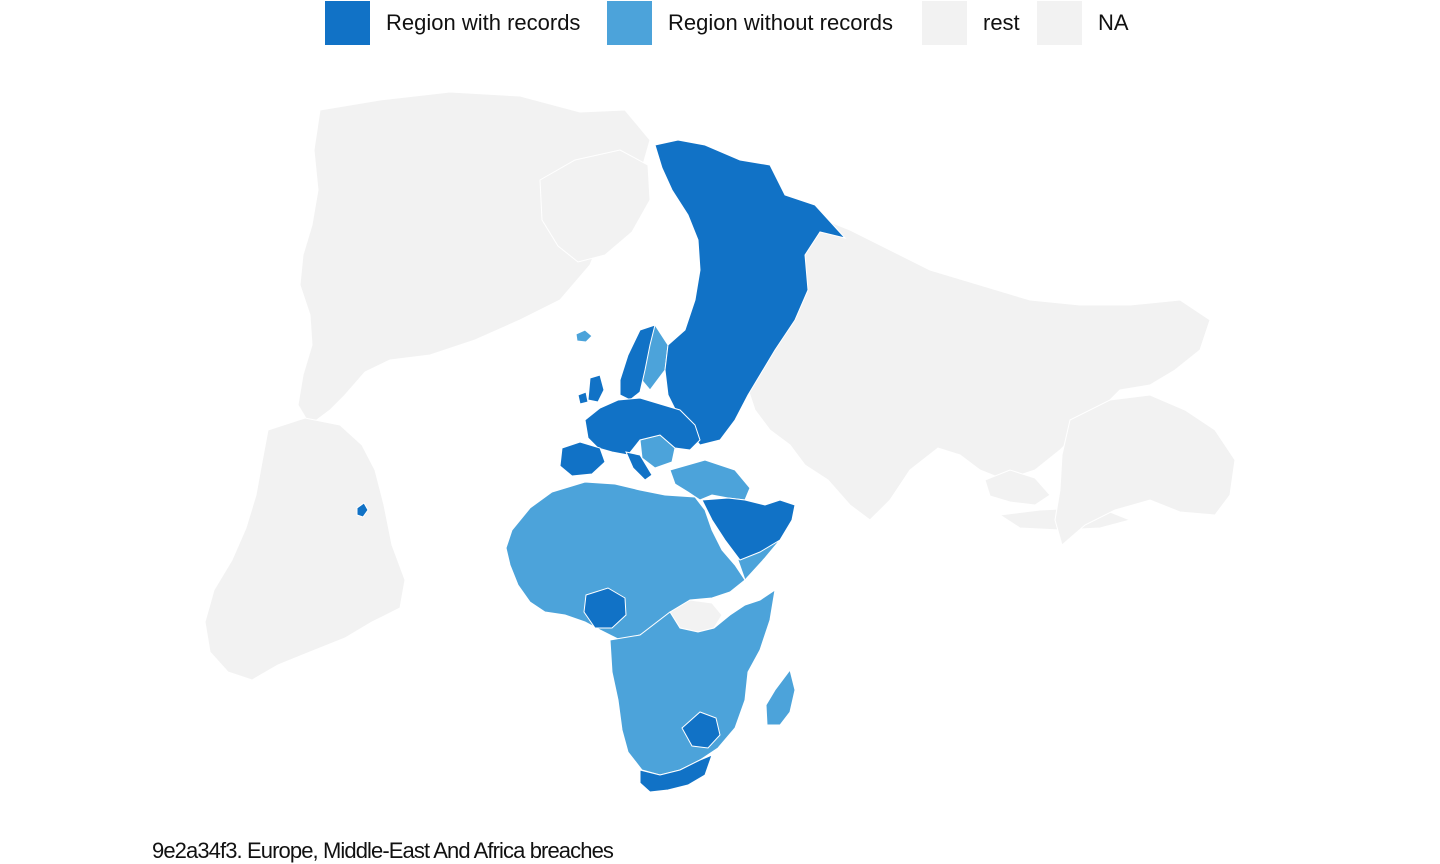 The width and height of the screenshot is (1440, 864). I want to click on legend-swatch-with-records, so click(347, 23).